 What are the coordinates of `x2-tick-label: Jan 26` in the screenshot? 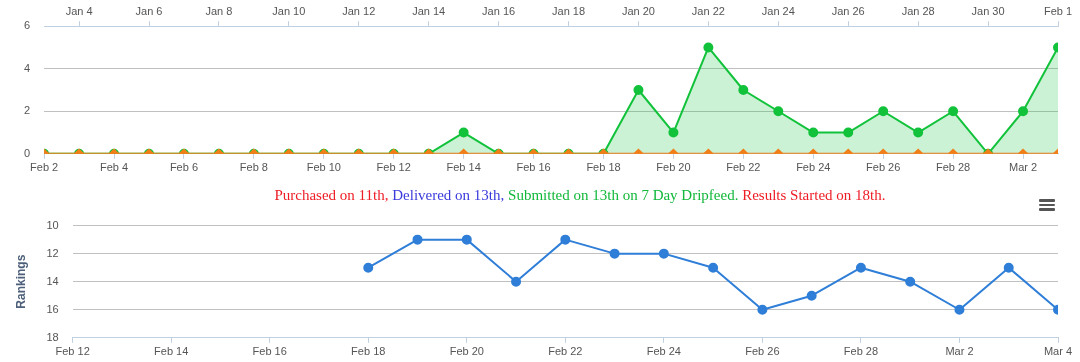 It's located at (848, 10).